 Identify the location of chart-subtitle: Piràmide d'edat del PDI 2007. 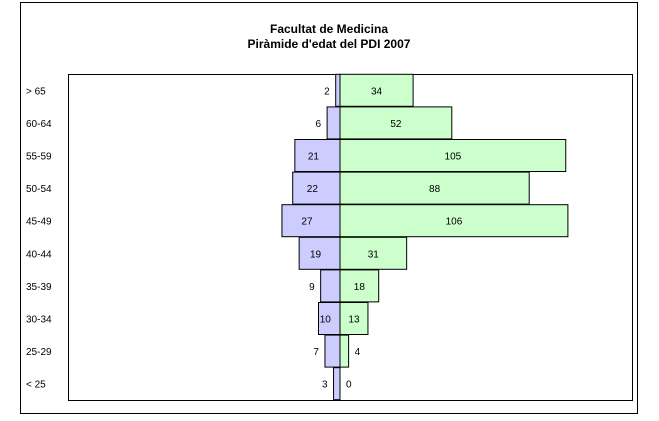
(329, 44).